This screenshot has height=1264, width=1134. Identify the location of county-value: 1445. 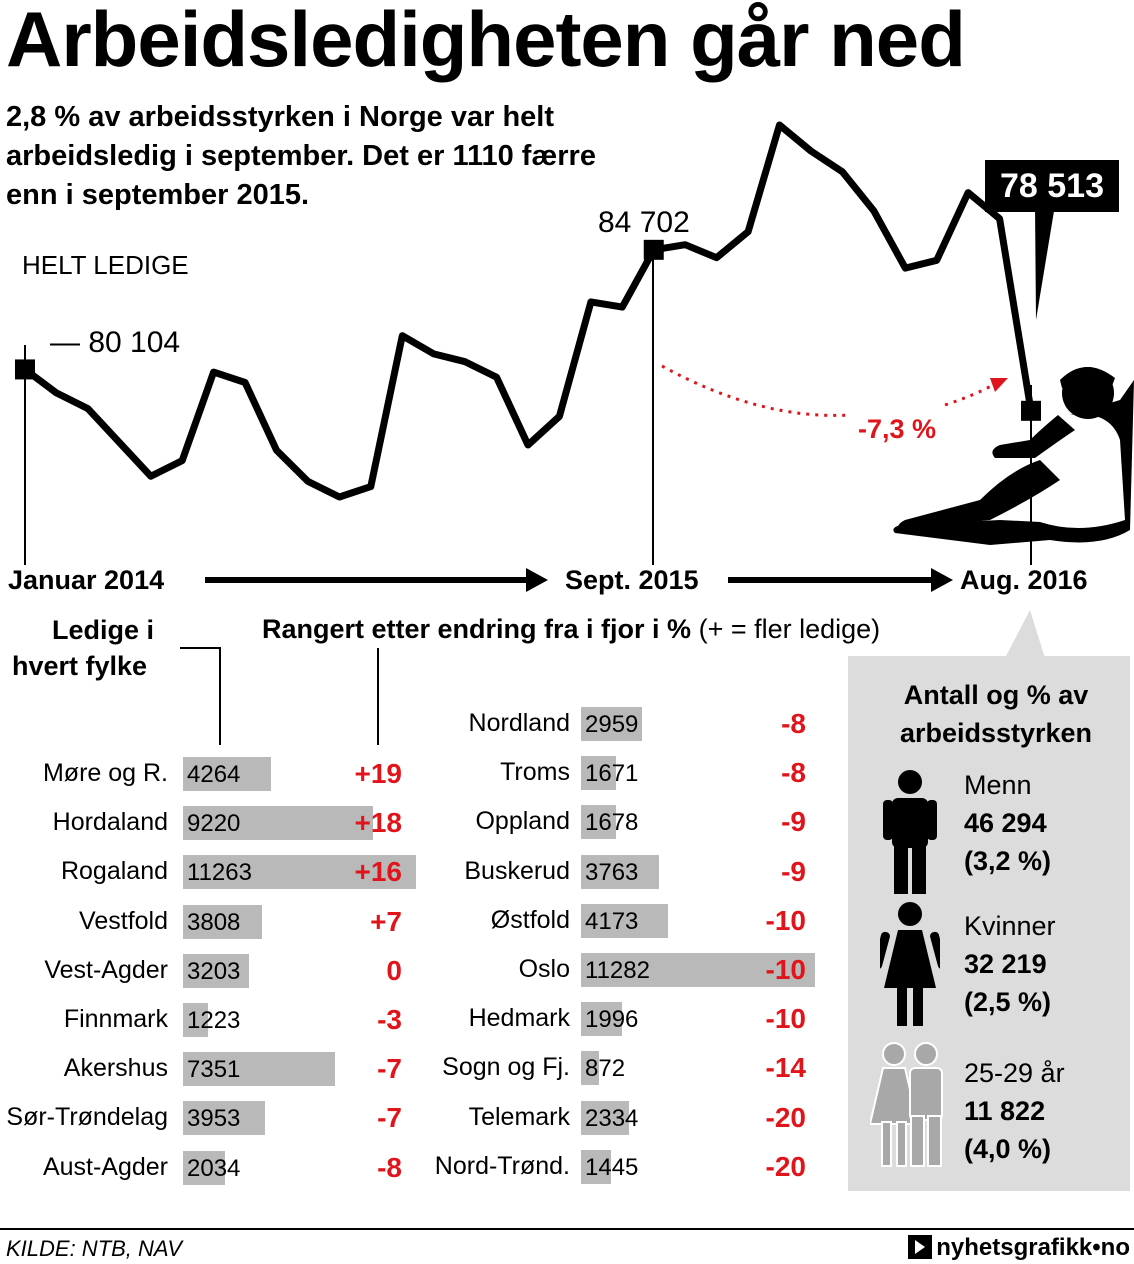
(612, 1167).